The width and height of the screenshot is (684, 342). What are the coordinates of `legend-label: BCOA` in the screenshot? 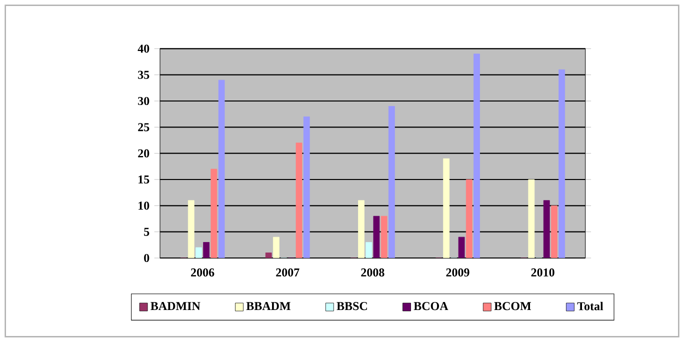 It's located at (431, 306).